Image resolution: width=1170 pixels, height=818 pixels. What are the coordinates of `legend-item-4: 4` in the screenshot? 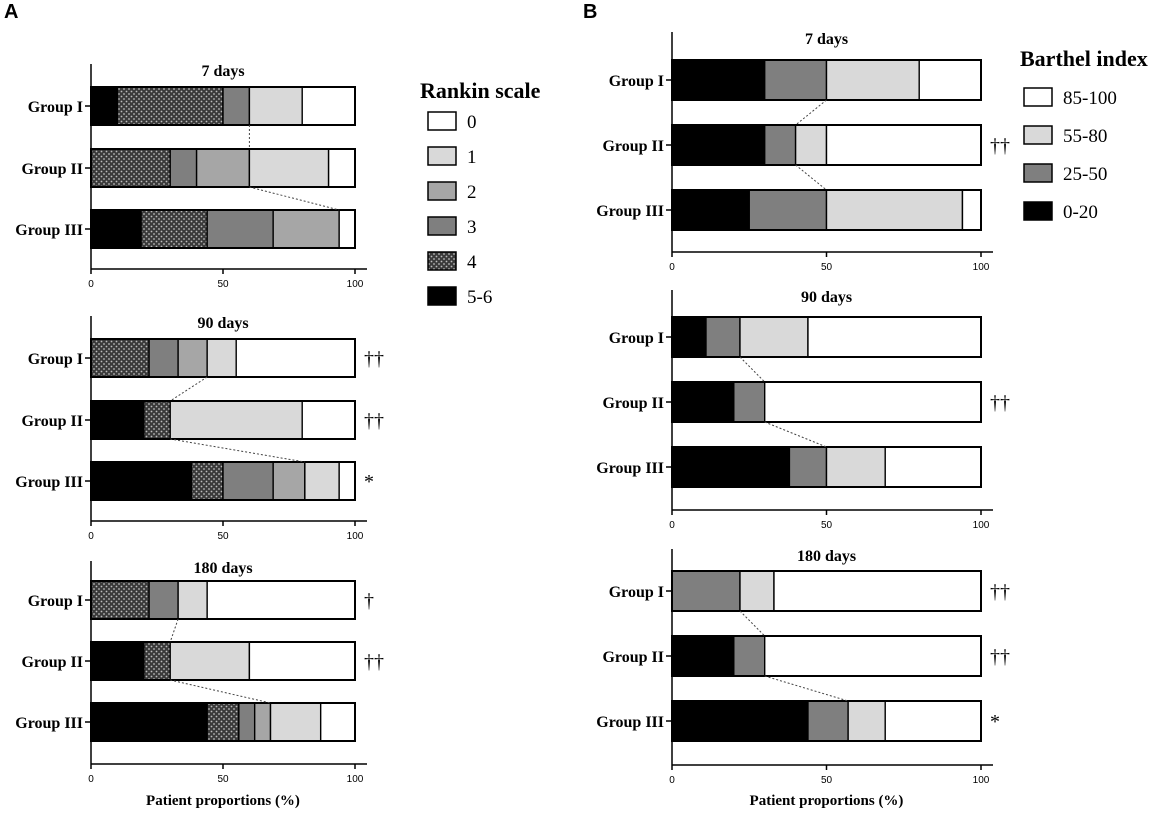 It's located at (452, 262).